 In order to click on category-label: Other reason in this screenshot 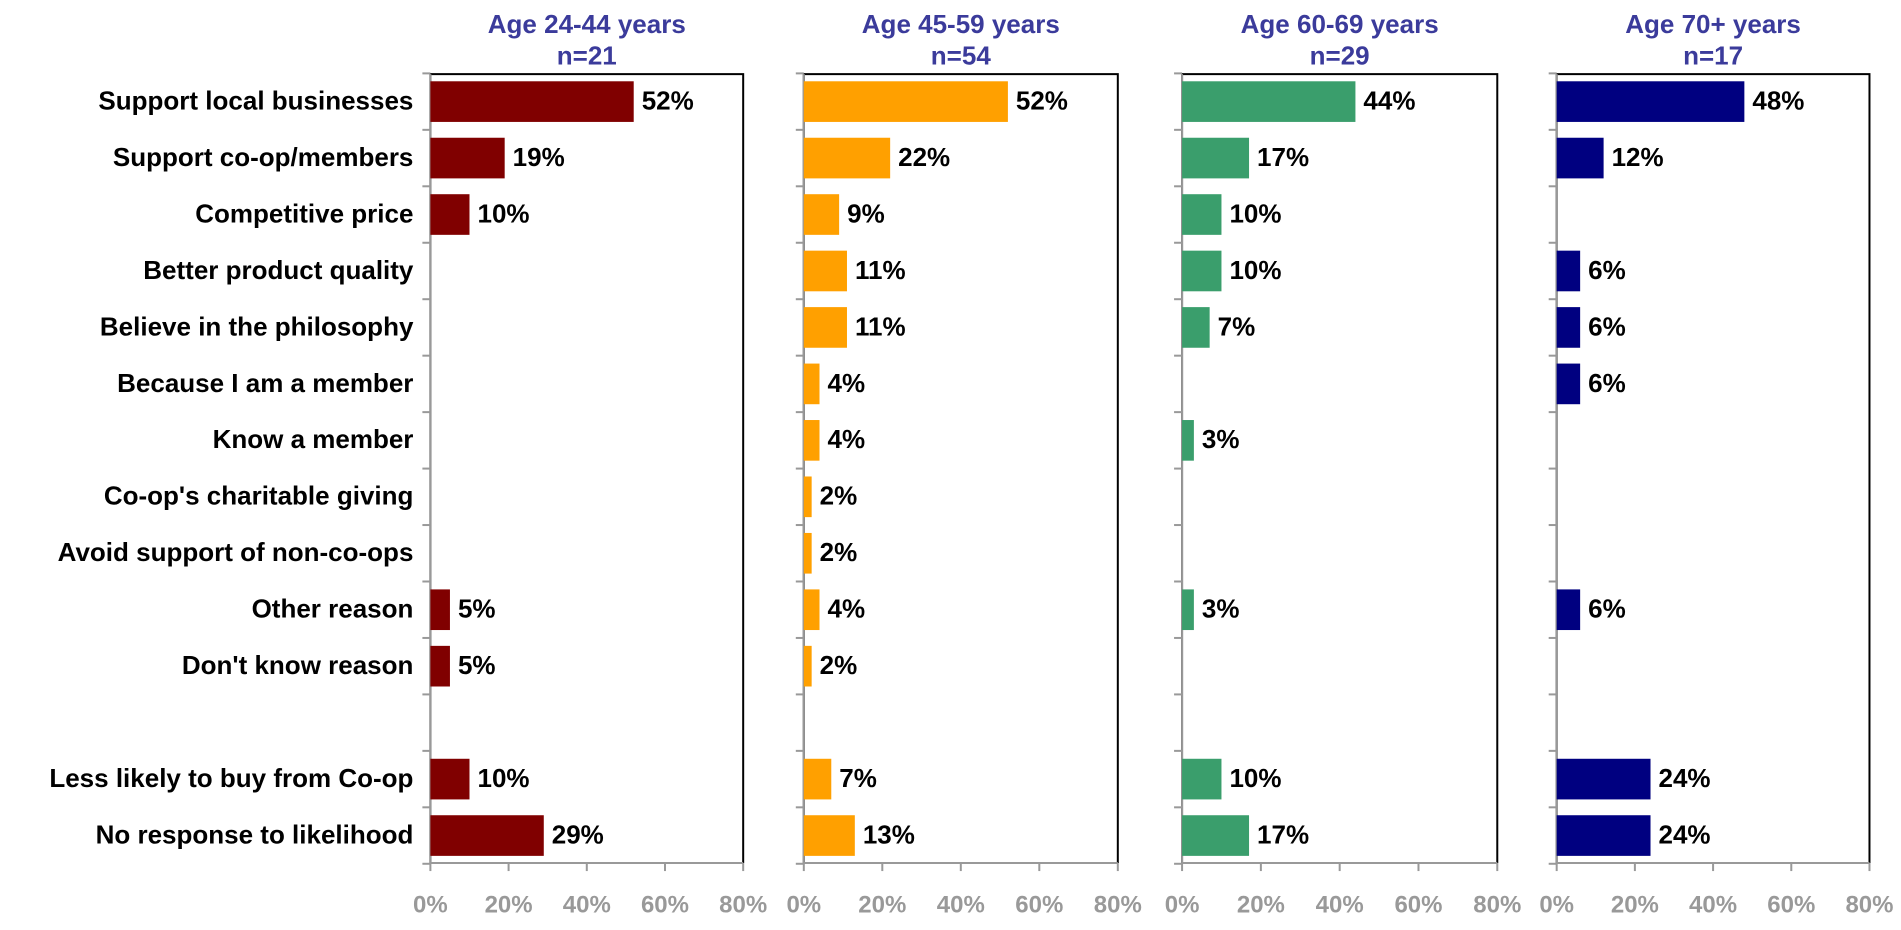, I will do `click(333, 609)`.